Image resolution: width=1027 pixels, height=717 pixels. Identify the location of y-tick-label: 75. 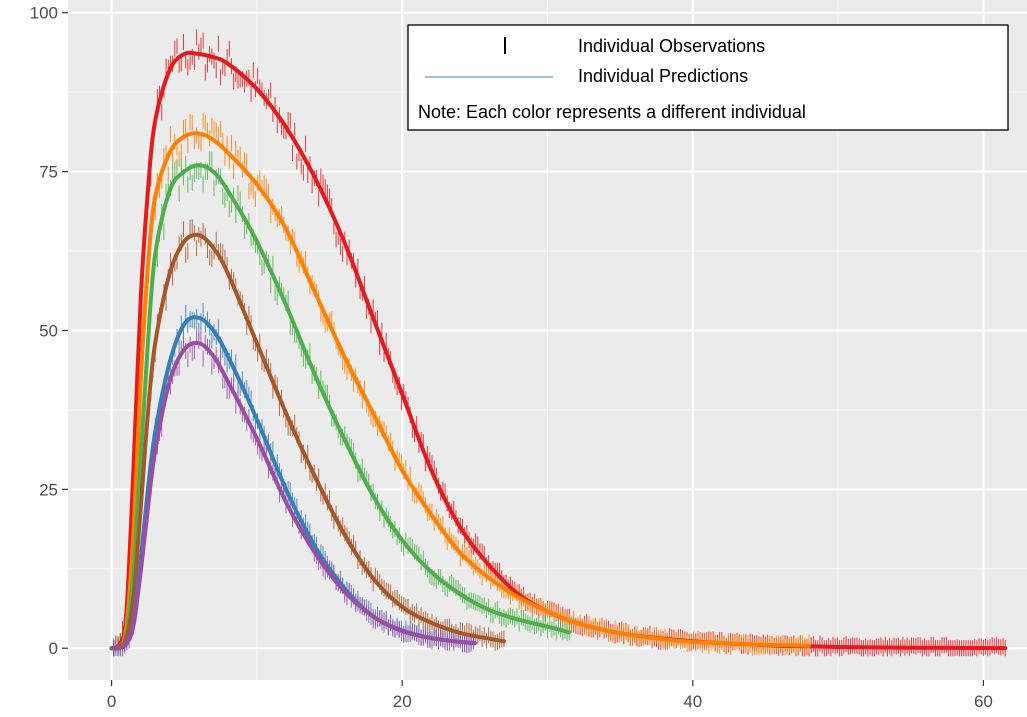
(48, 172).